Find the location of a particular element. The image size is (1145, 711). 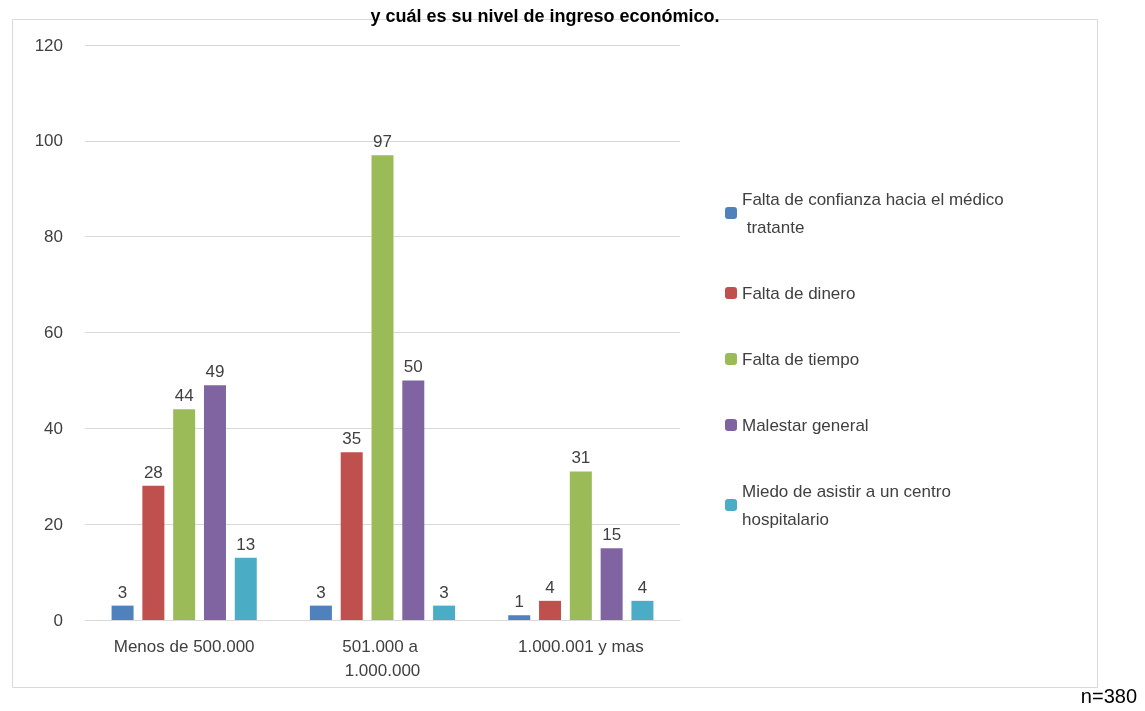

y-tick-label: 40 is located at coordinates (53, 428).